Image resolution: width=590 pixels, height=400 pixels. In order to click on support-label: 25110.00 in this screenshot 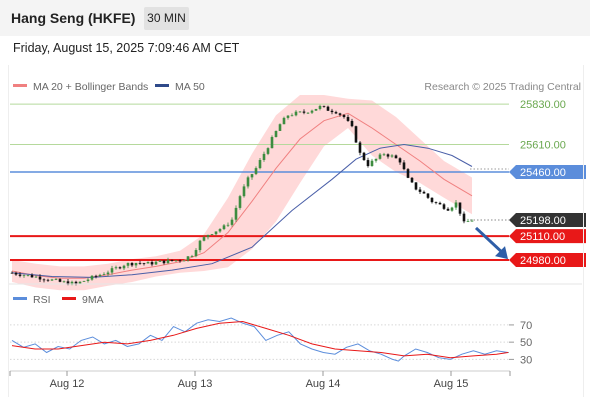, I will do `click(542, 237)`.